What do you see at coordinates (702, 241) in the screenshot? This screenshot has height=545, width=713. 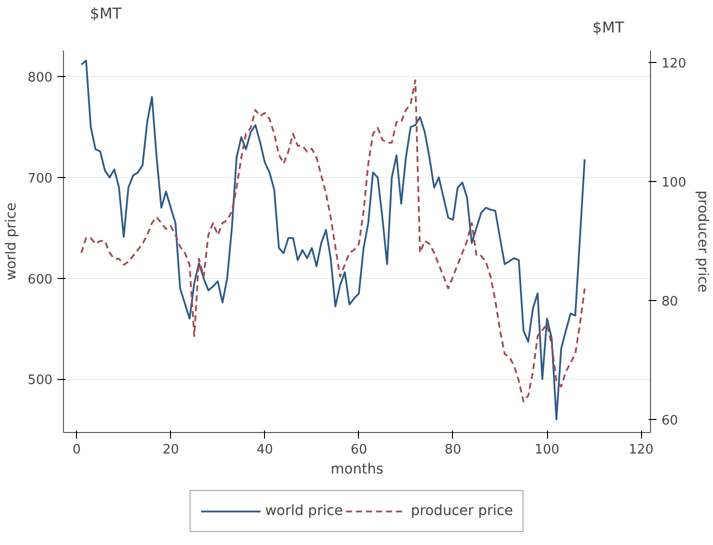 I see `y2-axis-title: producer price` at bounding box center [702, 241].